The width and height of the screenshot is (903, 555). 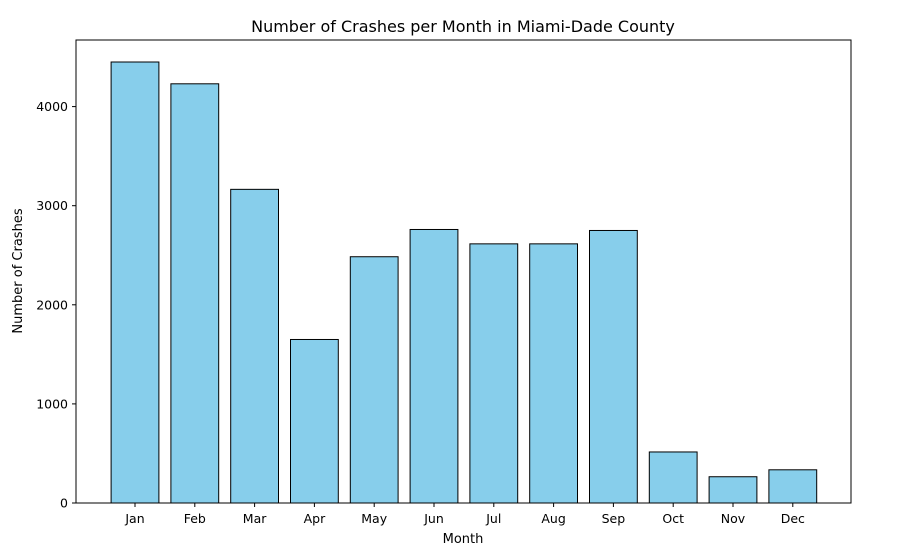 What do you see at coordinates (52, 304) in the screenshot?
I see `y-tick-label: 2000` at bounding box center [52, 304].